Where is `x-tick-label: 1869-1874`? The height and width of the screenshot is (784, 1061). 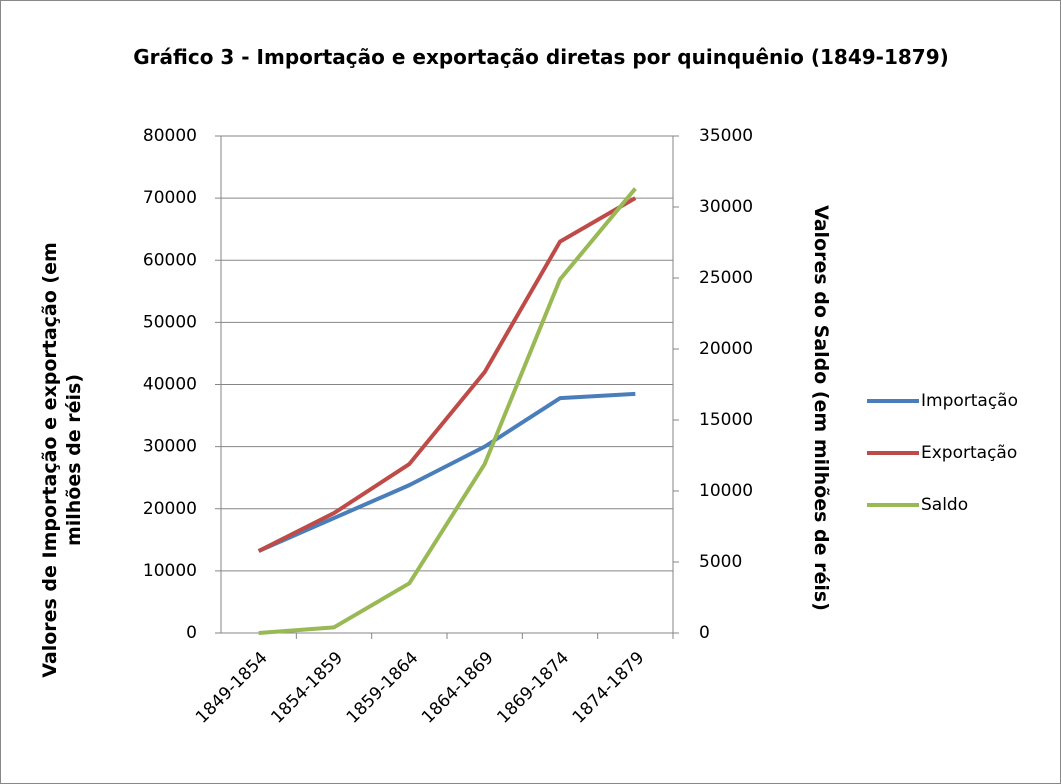
x-tick-label: 1869-1874 is located at coordinates (533, 688).